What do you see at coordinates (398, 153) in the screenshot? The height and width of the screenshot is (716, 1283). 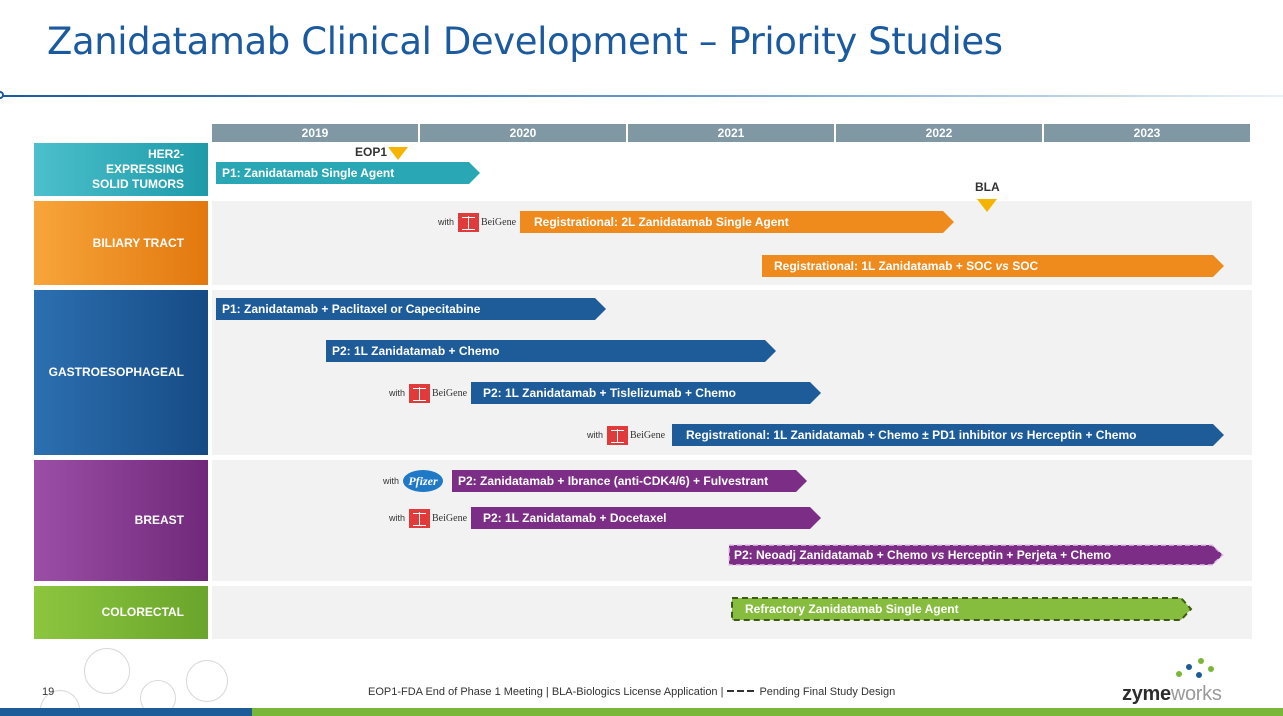 I see `milestone-eop1-marker` at bounding box center [398, 153].